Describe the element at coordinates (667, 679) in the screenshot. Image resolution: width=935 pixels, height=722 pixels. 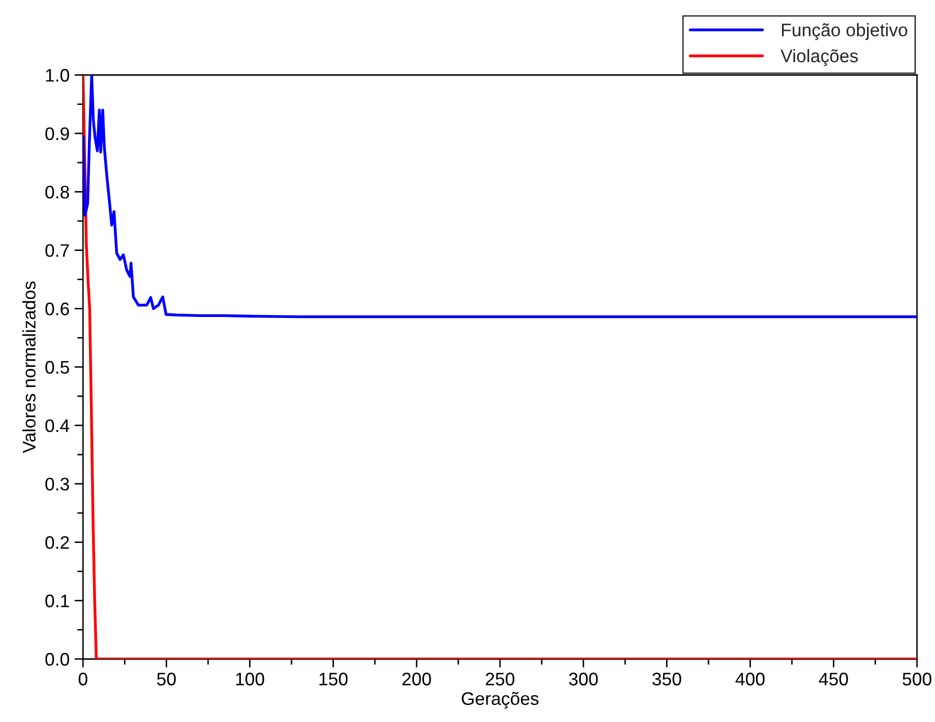
I see `x-tick-label: 350` at that location.